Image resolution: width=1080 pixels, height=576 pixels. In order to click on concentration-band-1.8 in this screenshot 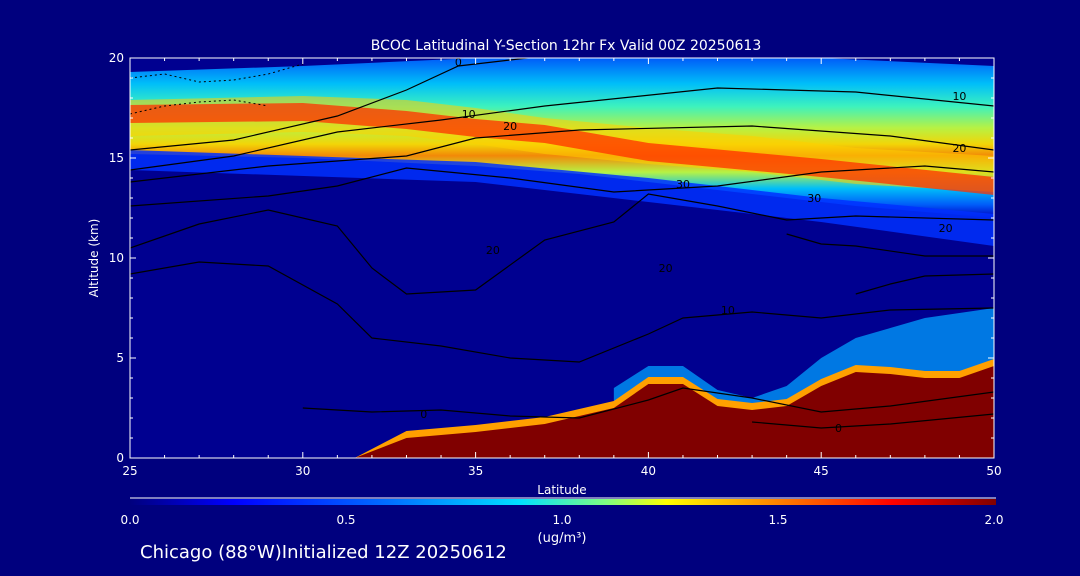, I will do `click(562, 149)`.